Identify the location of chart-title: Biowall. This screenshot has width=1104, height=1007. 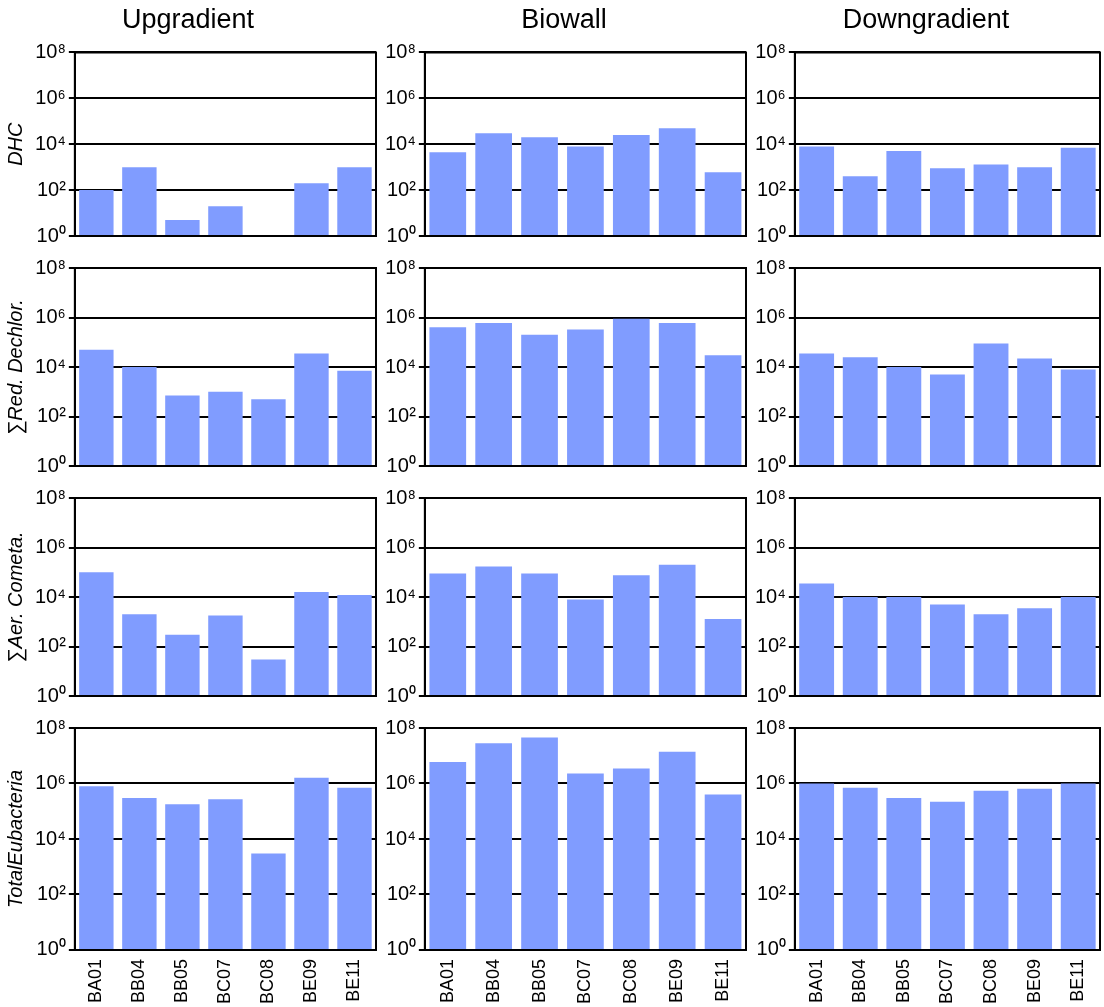
(564, 18).